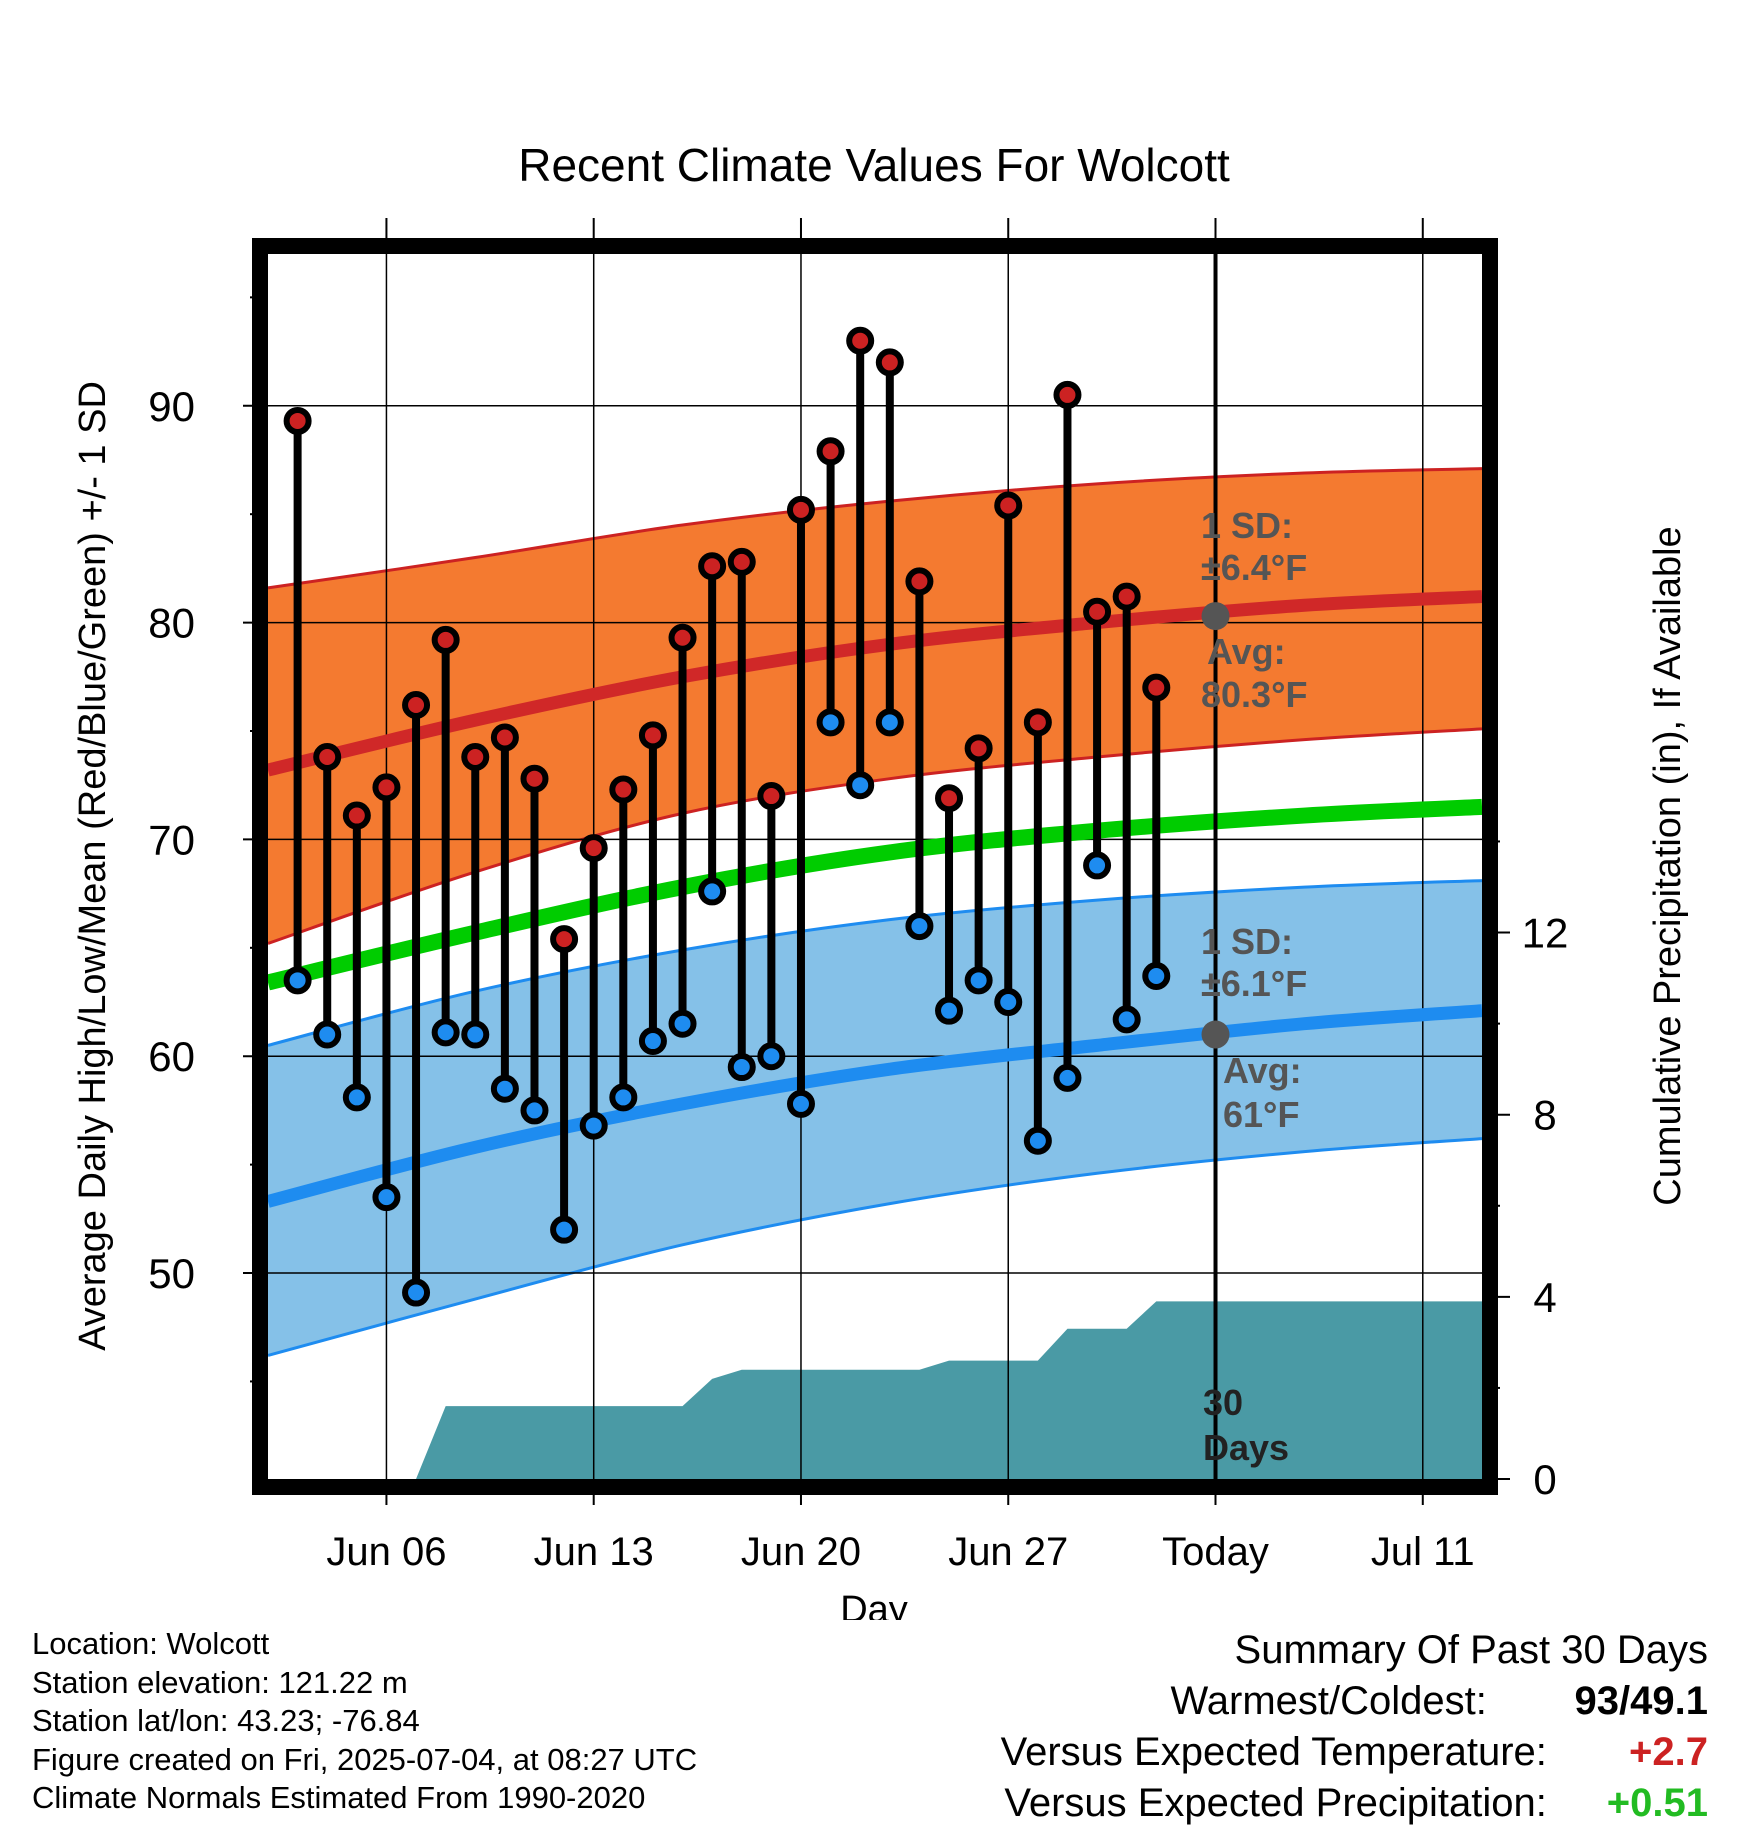  I want to click on high-sd-value: ±6.4°F, so click(1254, 567).